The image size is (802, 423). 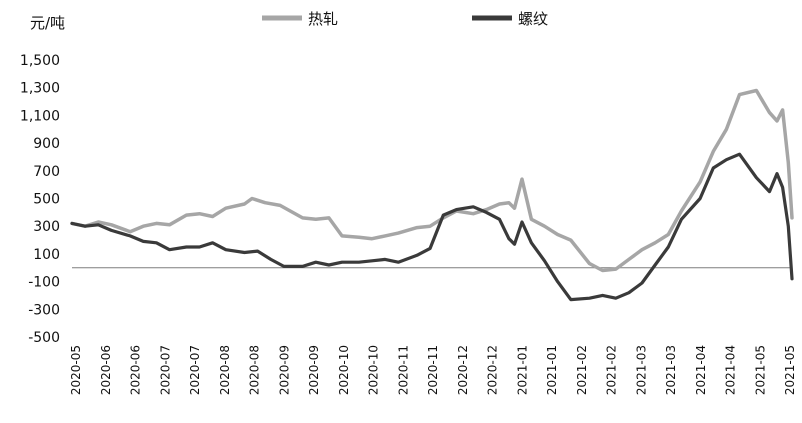 I want to click on y-tick-label: 1,300, so click(x=40, y=89).